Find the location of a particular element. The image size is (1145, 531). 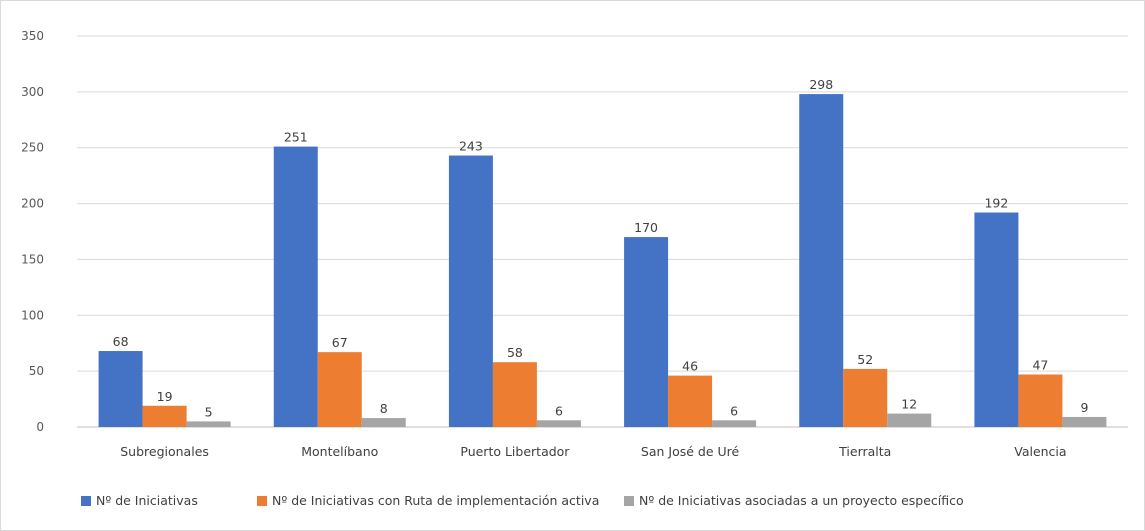

x-category-label: Valencia is located at coordinates (1040, 451).